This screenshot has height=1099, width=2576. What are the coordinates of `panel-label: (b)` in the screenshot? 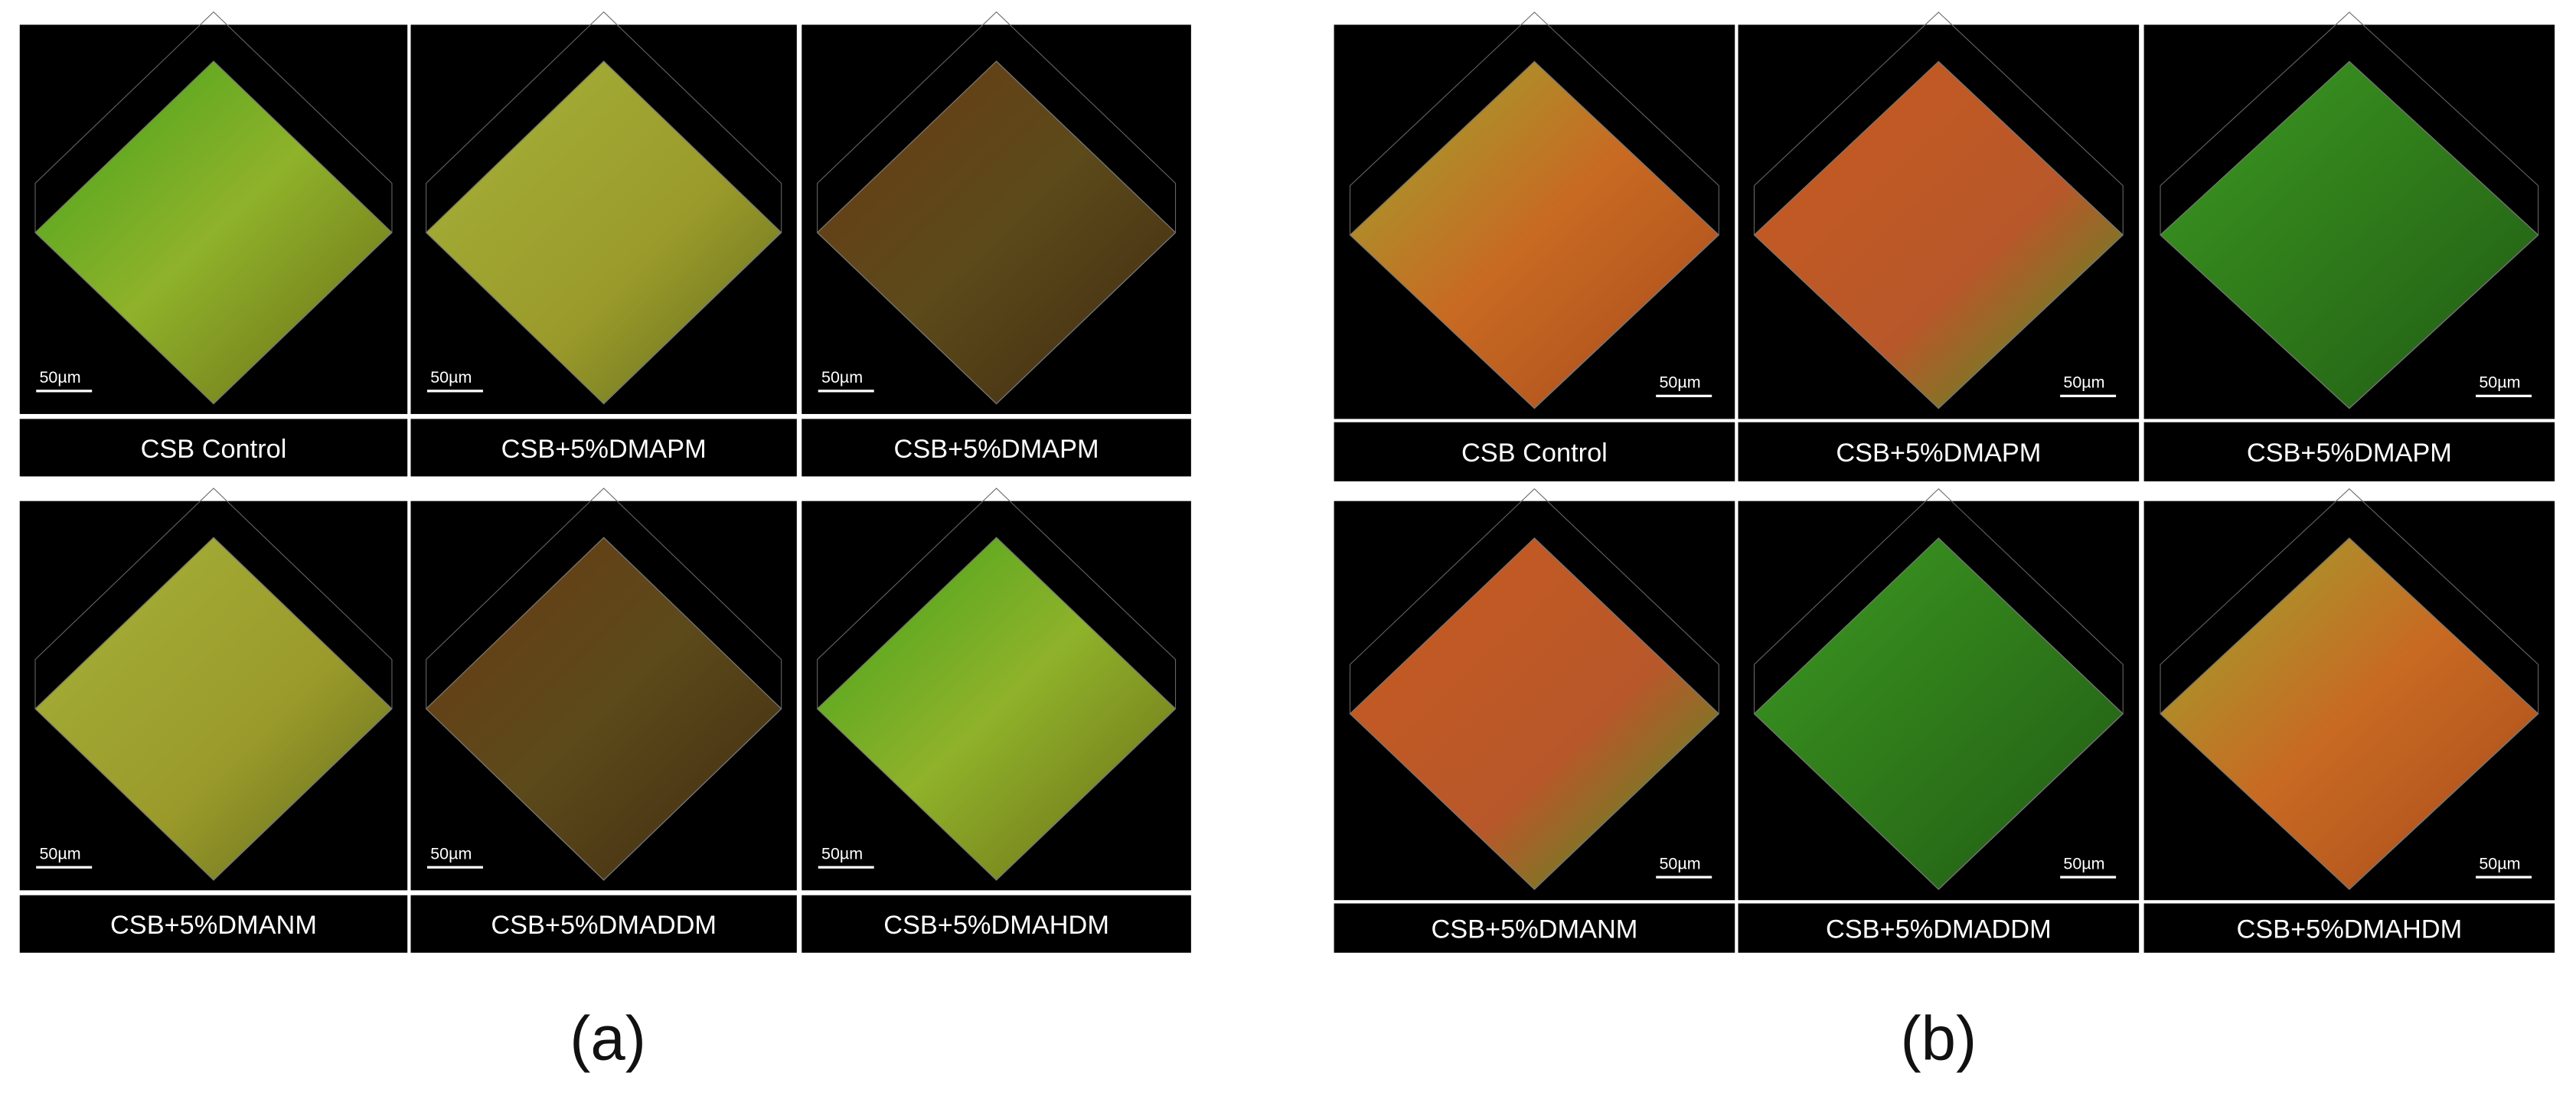 It's located at (1939, 1038).